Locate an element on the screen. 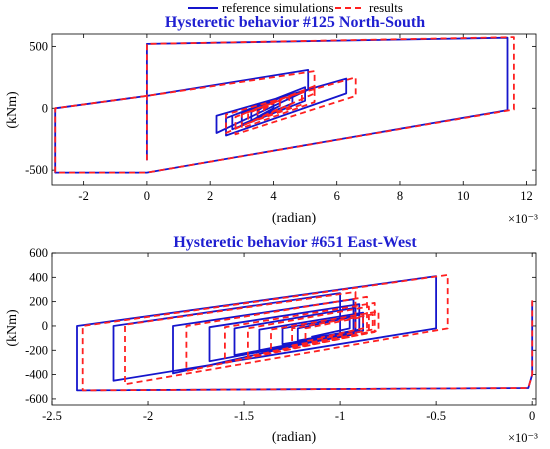  chart-bottom-xtick-label: -1 is located at coordinates (340, 416).